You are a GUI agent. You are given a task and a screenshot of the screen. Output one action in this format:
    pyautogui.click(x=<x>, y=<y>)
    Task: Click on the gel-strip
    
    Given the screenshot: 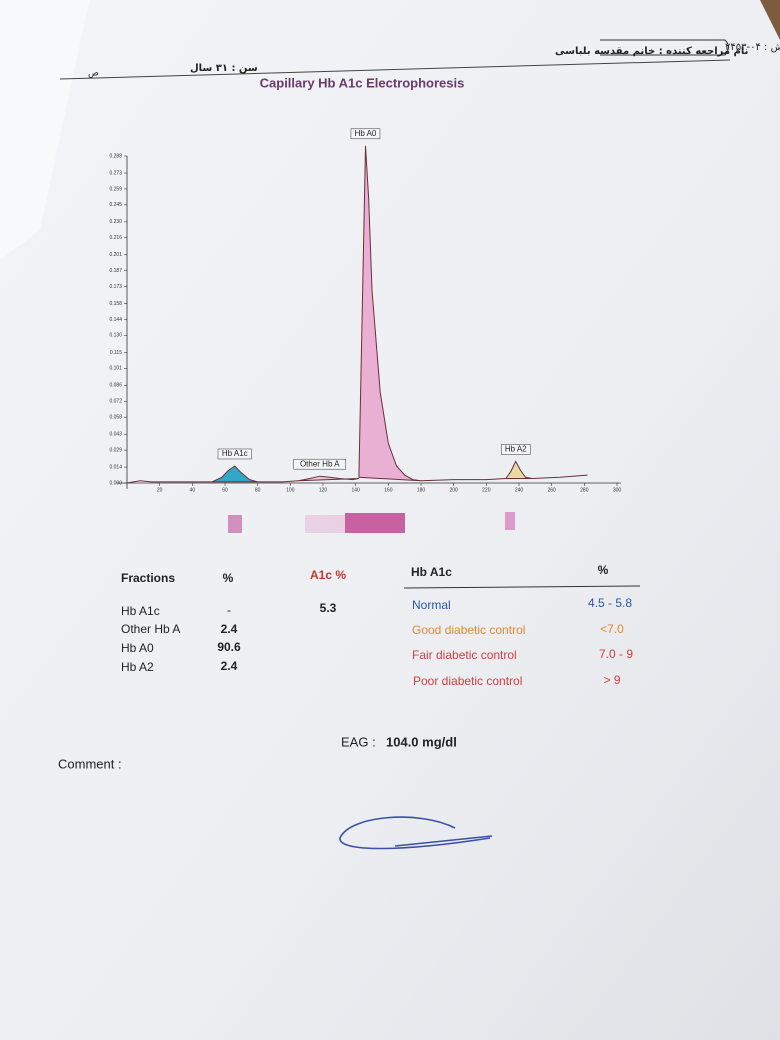 What is the action you would take?
    pyautogui.click(x=371, y=522)
    